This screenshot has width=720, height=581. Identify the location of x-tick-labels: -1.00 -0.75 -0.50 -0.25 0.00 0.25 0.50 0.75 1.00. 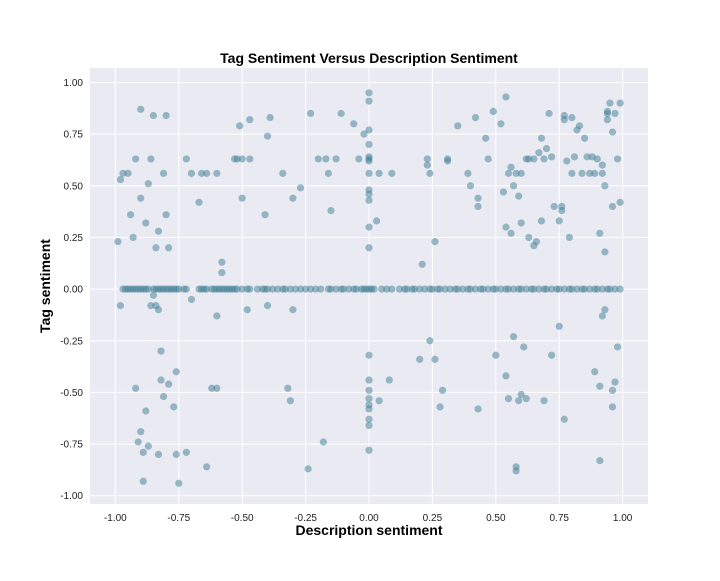
(368, 518).